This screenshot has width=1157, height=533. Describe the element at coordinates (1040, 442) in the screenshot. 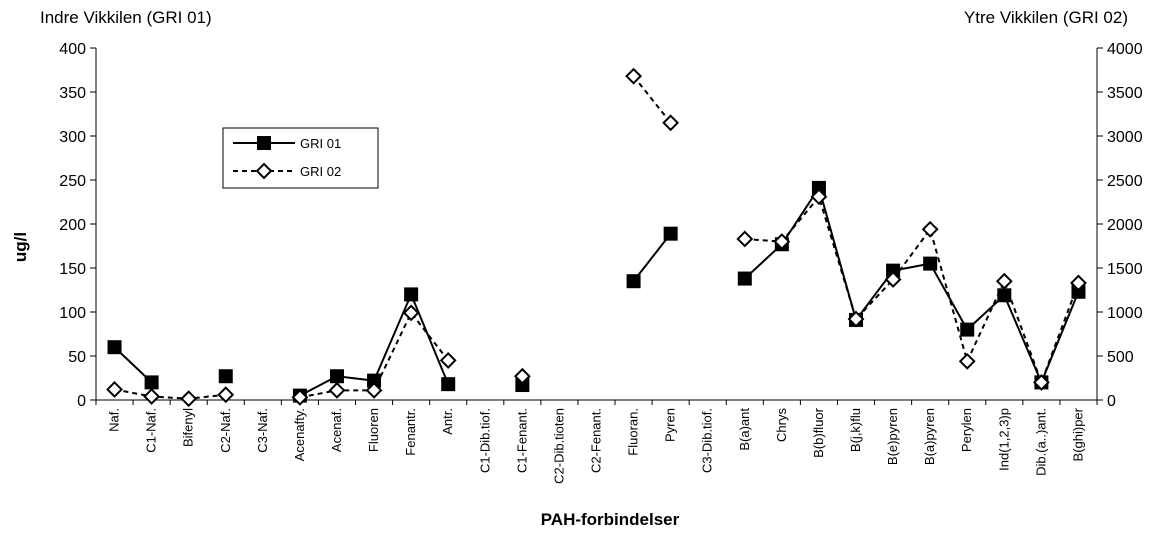

I see `x-tick-label: Dib.(a..)ant.` at that location.